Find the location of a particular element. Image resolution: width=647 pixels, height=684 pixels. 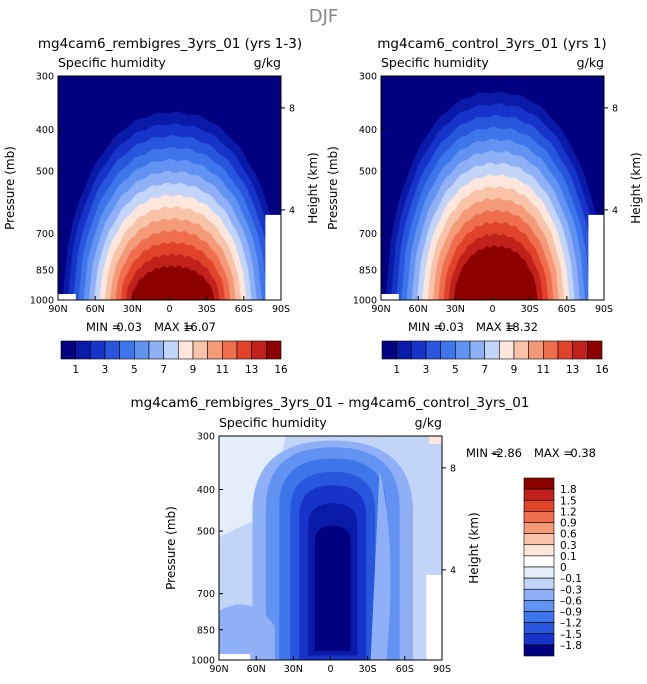

colorbar-label: 1 is located at coordinates (396, 370).